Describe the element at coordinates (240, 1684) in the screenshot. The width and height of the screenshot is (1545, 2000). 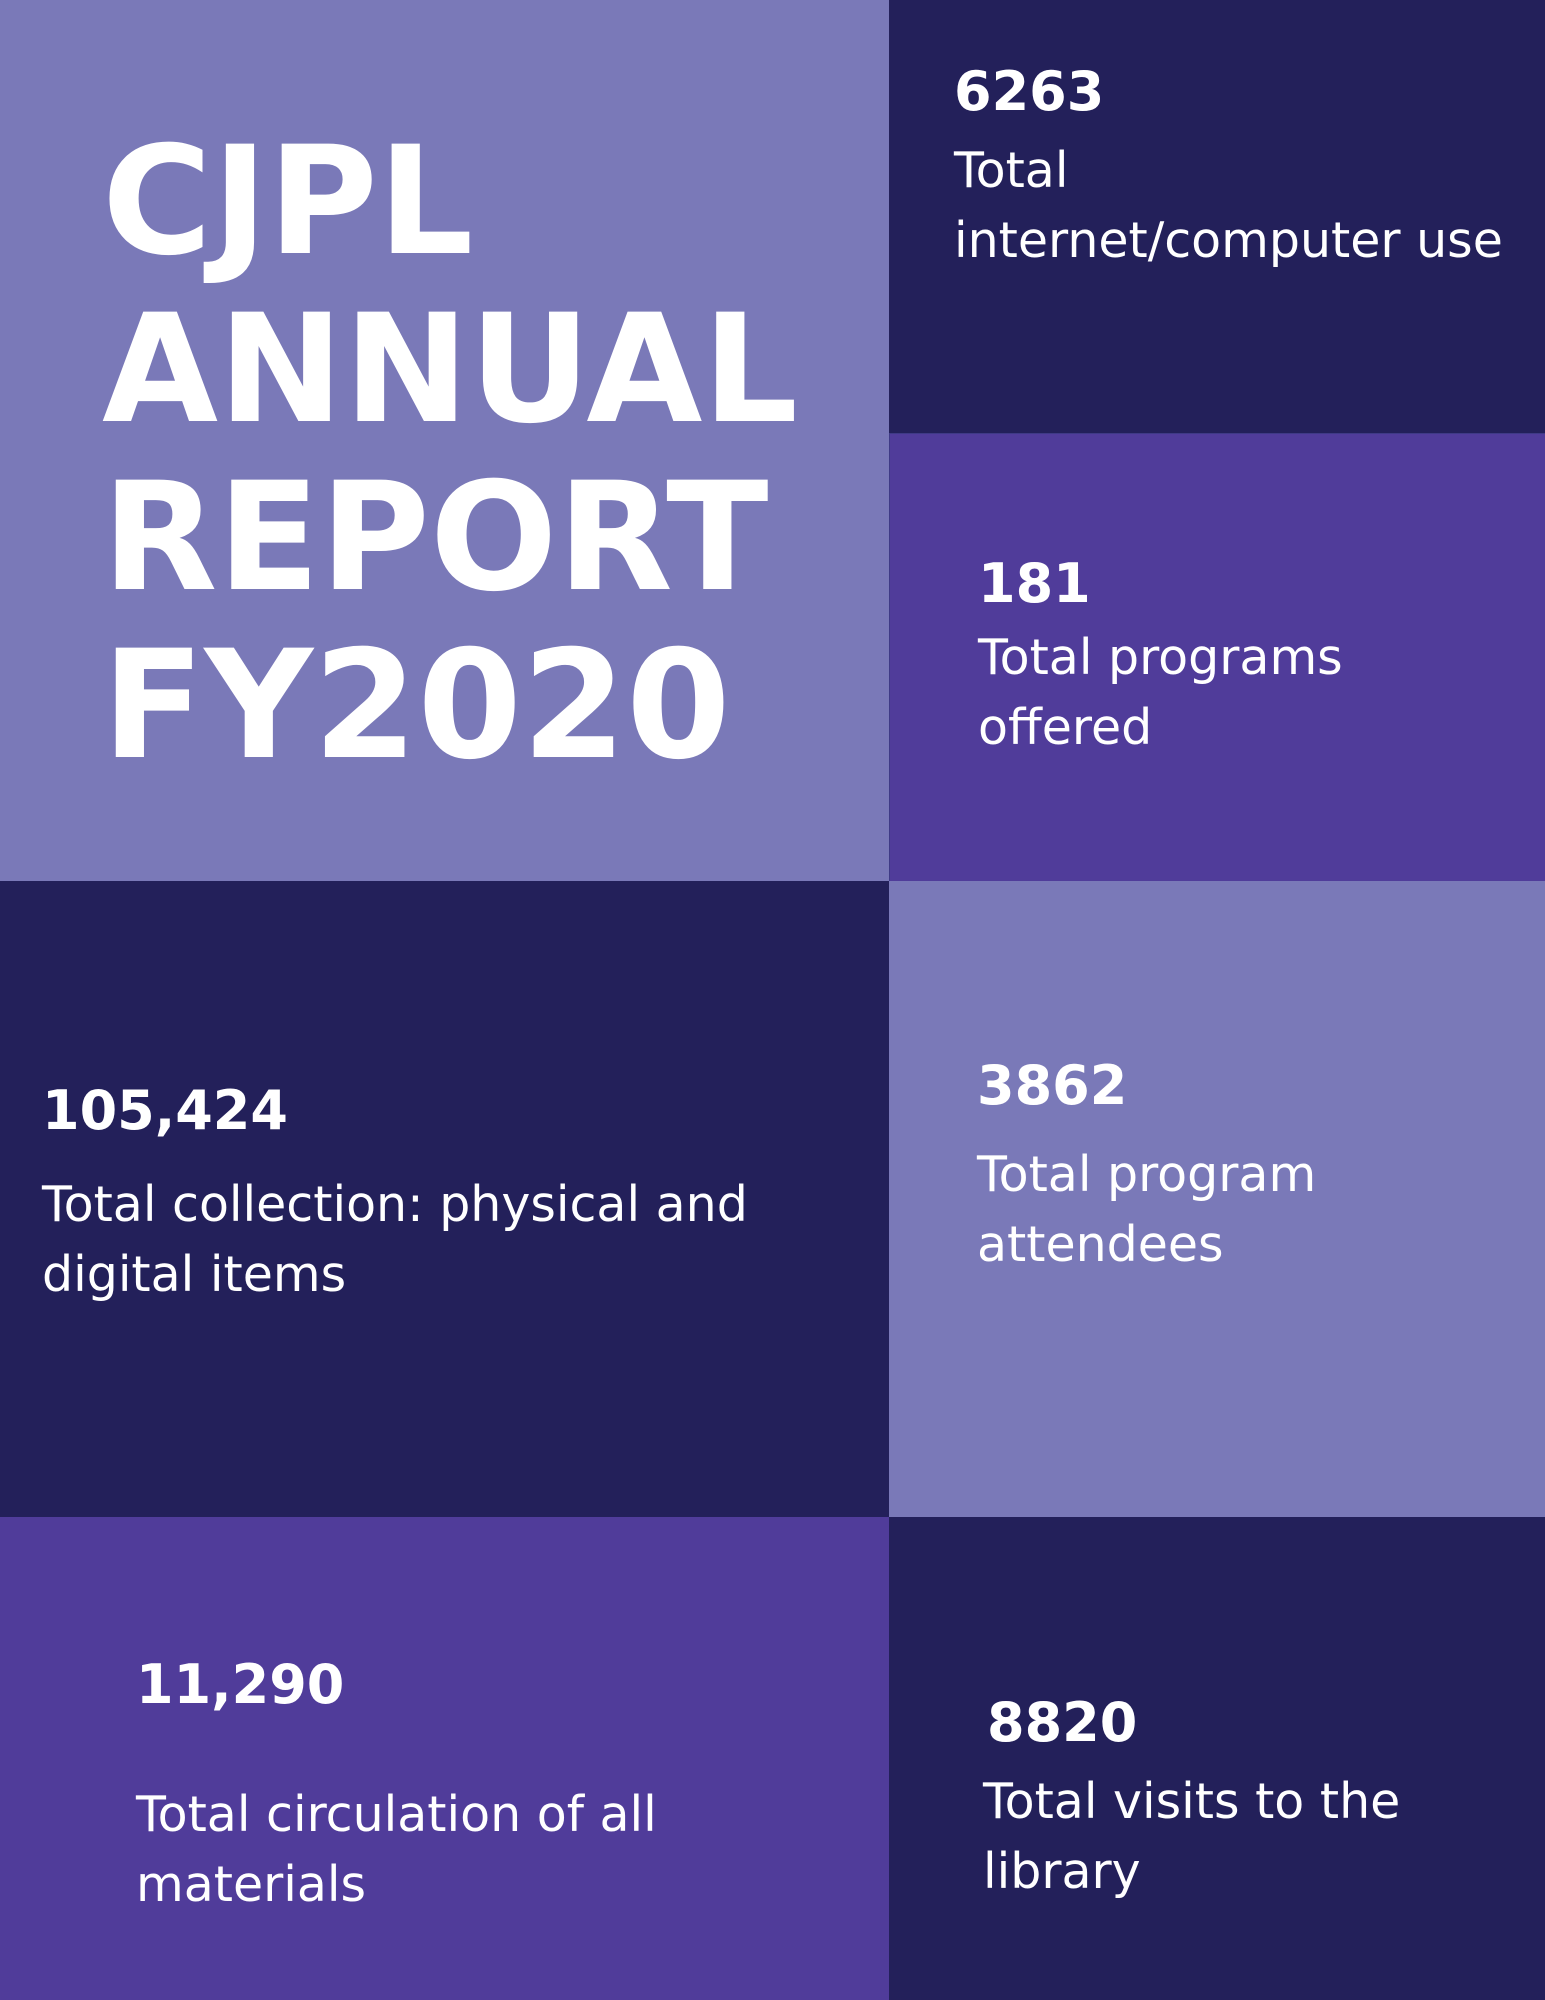
I see `stat-number: 11,290` at that location.